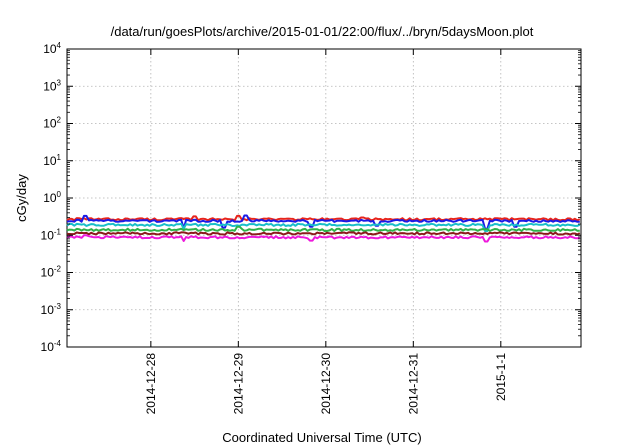 The image size is (640, 448). I want to click on x-tick-label: 2014-12-28, so click(151, 384).